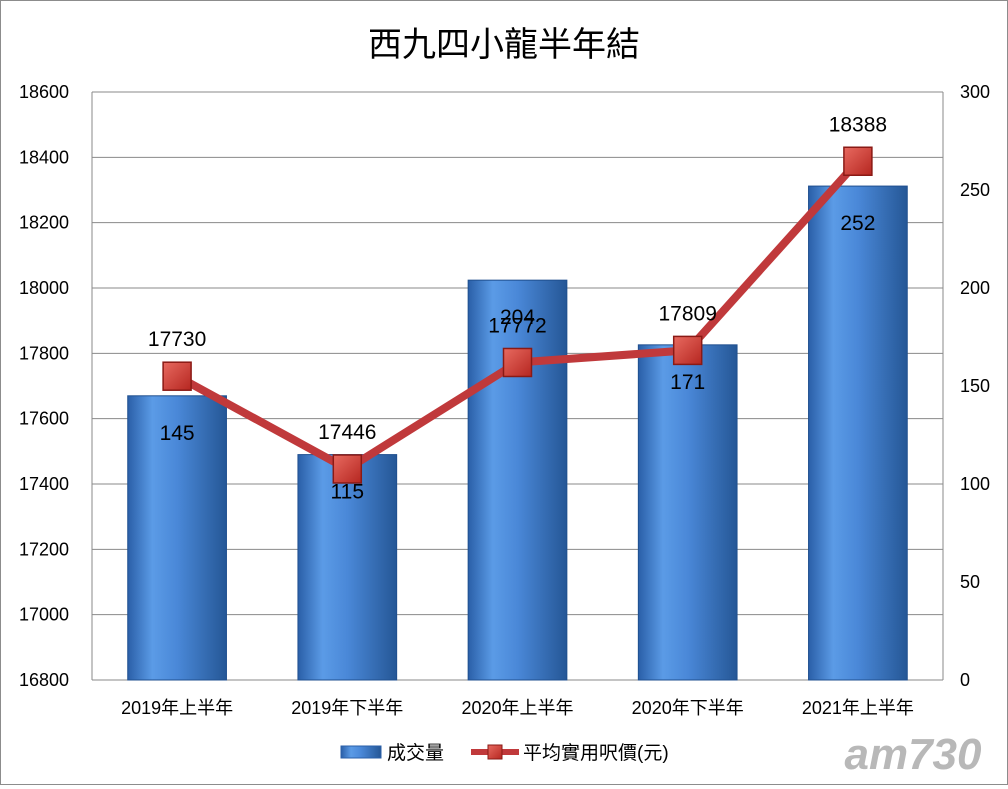  What do you see at coordinates (44, 223) in the screenshot?
I see `left-tick-label: 18200` at bounding box center [44, 223].